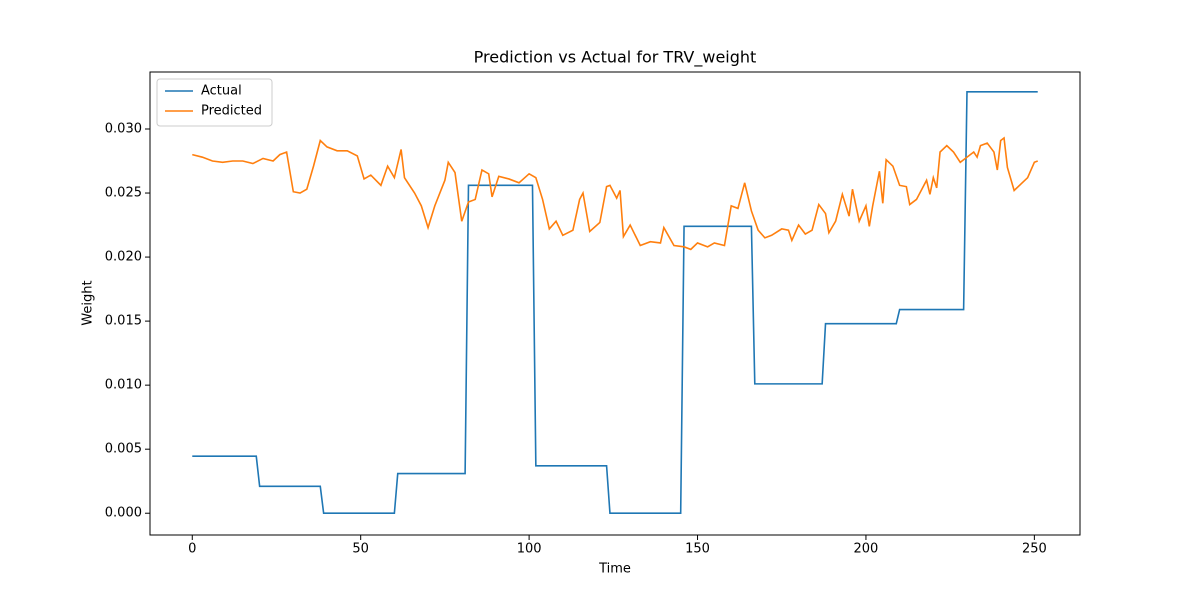 The image size is (1200, 600). What do you see at coordinates (88, 302) in the screenshot?
I see `y-axis-label: Weight` at bounding box center [88, 302].